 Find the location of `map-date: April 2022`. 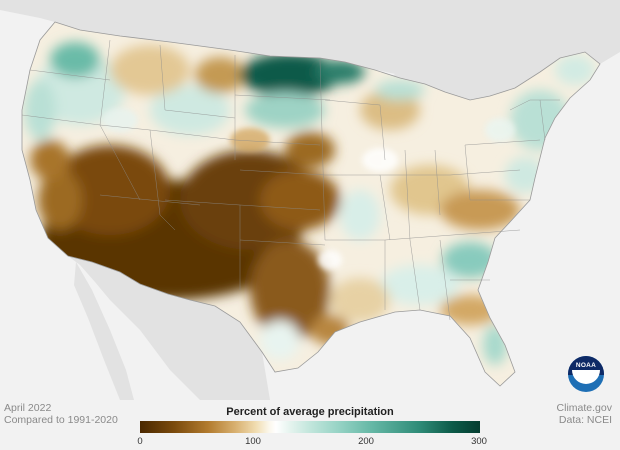

map-date: April 2022 is located at coordinates (28, 408).